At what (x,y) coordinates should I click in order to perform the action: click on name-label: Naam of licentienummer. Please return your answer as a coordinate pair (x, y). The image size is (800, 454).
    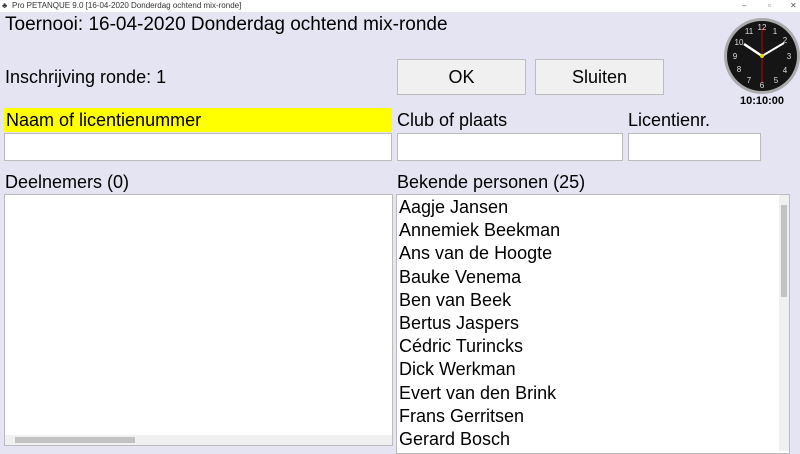
    Looking at the image, I should click on (198, 120).